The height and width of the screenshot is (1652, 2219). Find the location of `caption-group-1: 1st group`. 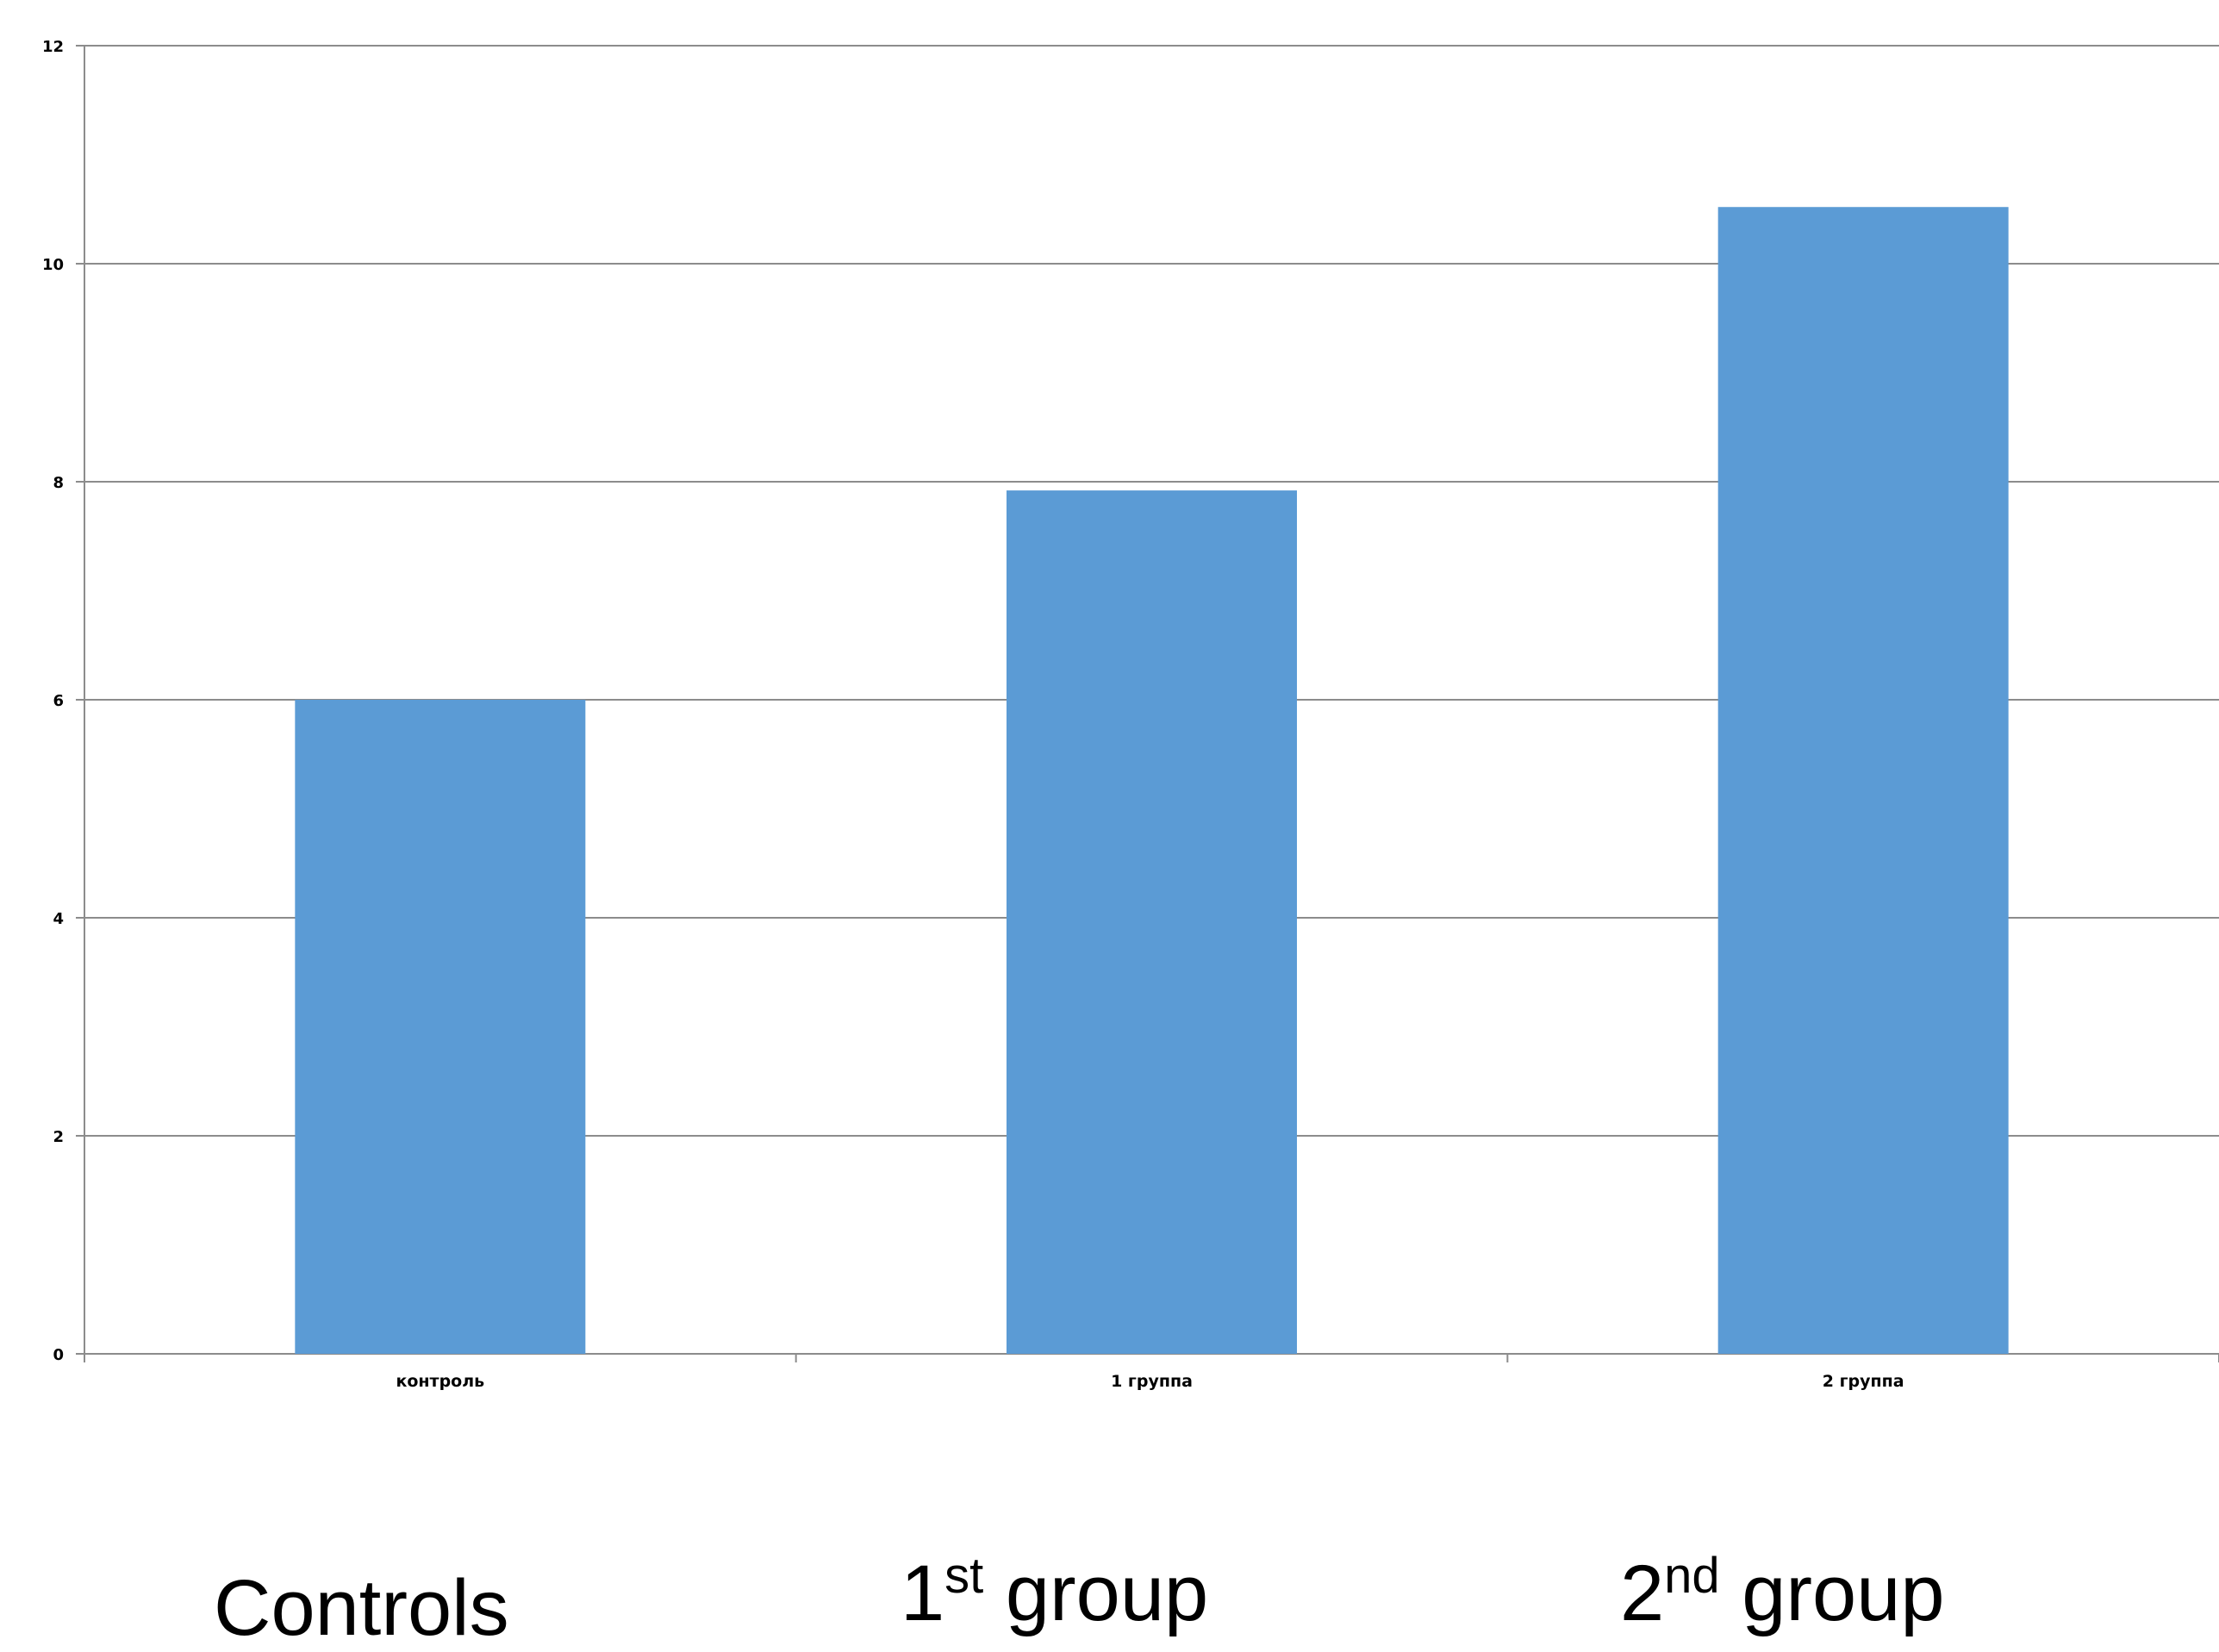

caption-group-1: 1st group is located at coordinates (1054, 1591).